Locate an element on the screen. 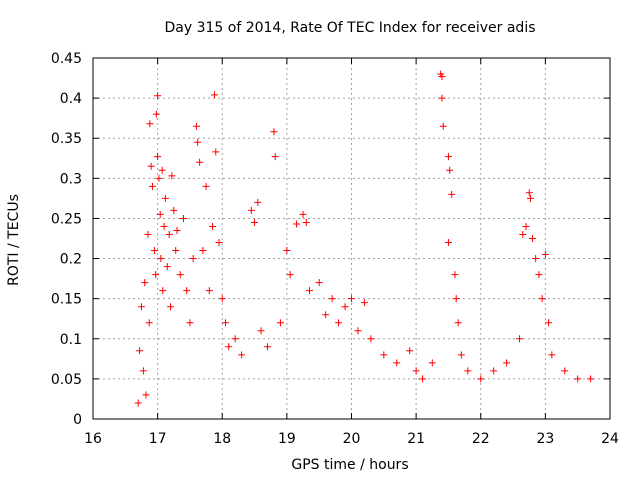 The image size is (640, 480). x-tick-label: 16 is located at coordinates (93, 439).